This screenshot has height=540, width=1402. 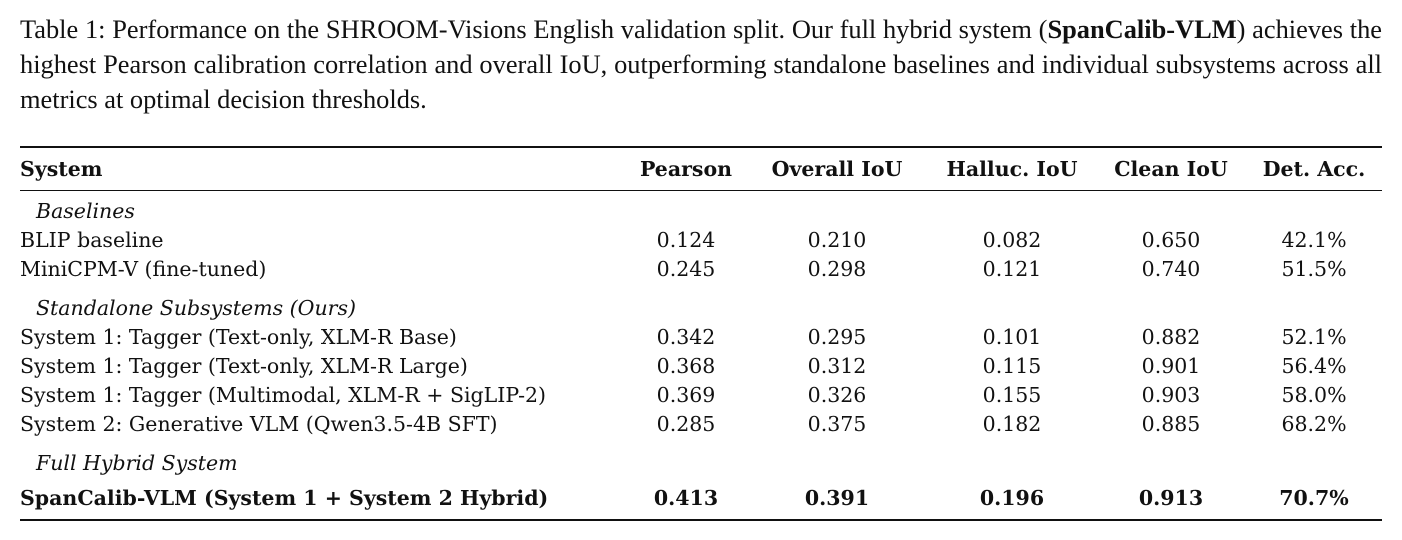 I want to click on cell-overall-iou: 0.295, so click(x=837, y=336).